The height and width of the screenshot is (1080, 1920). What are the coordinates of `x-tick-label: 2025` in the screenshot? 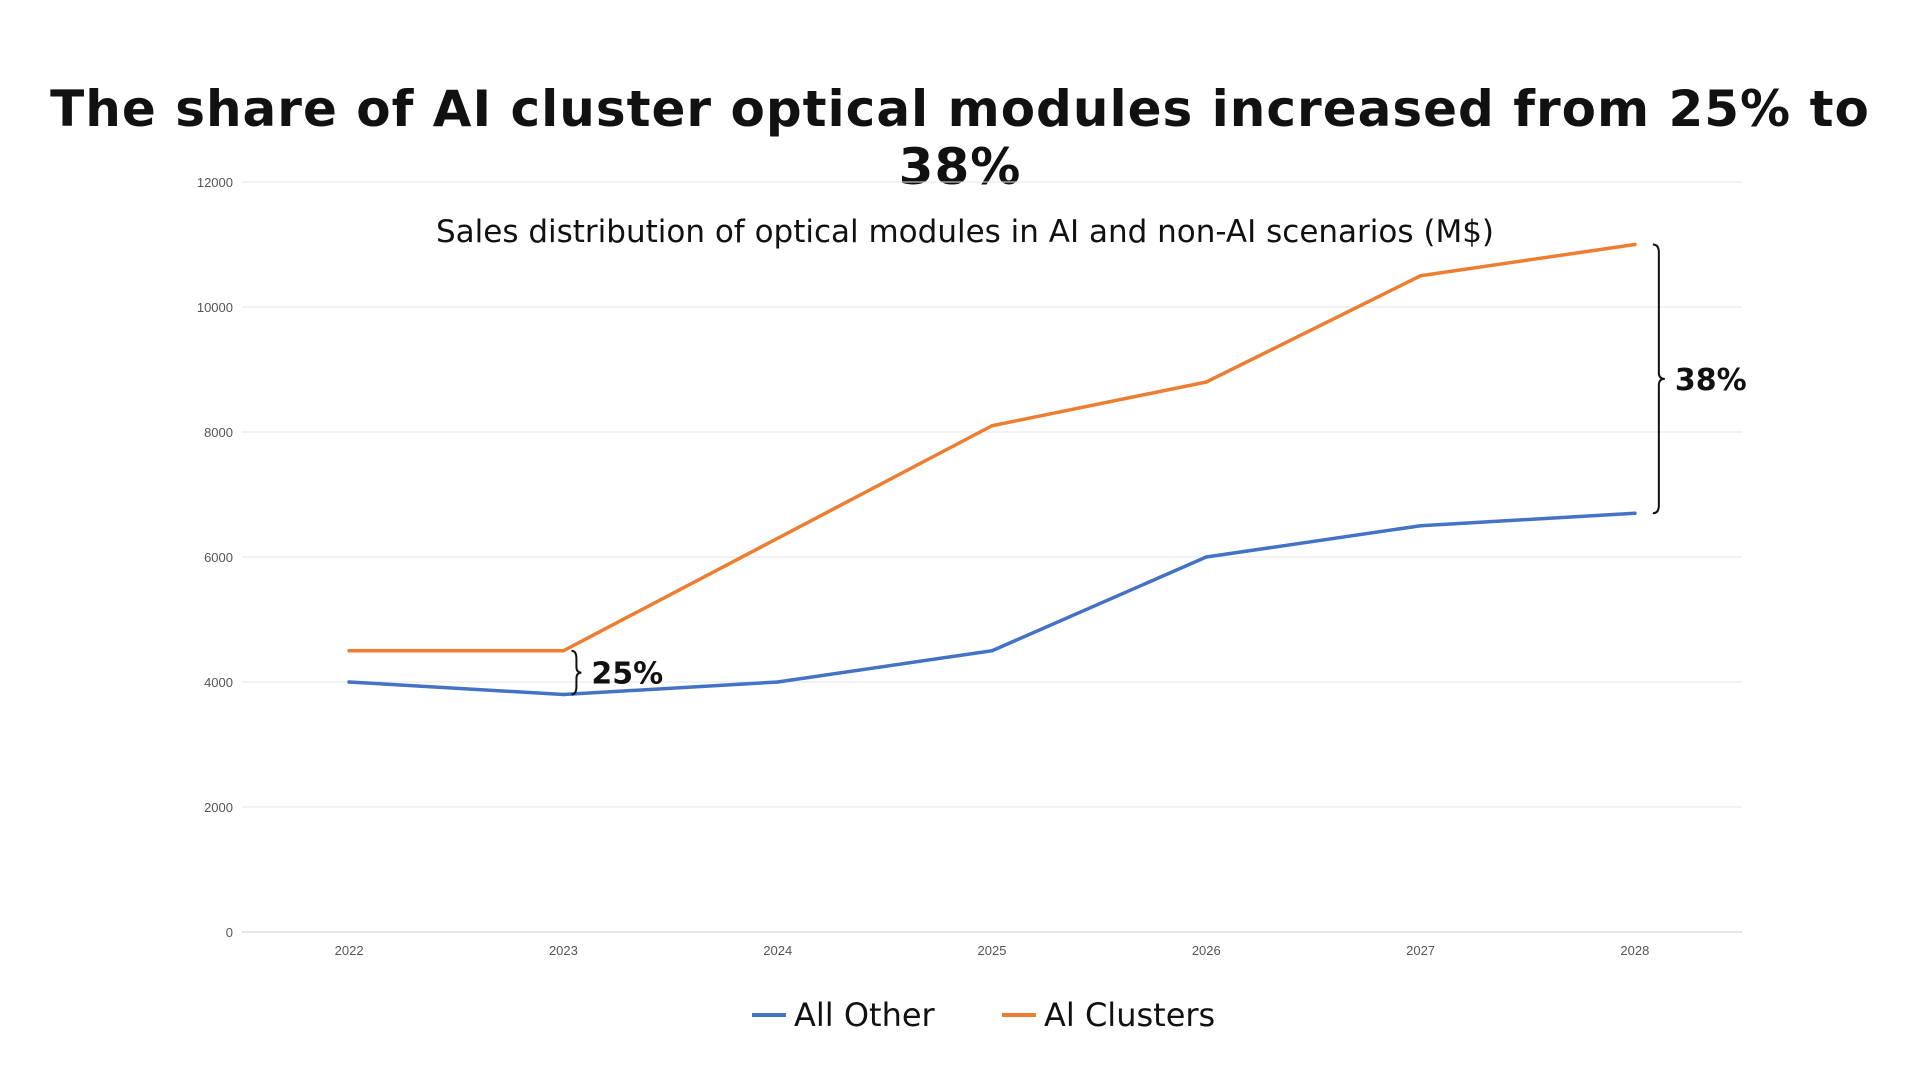 It's located at (992, 950).